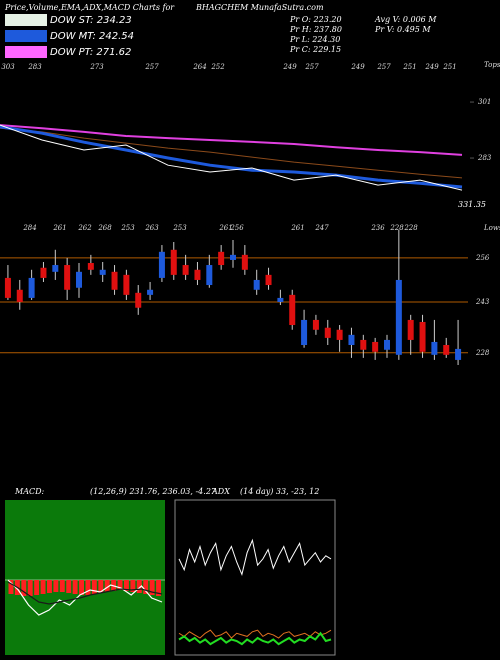 The width and height of the screenshot is (500, 660). Describe the element at coordinates (377, 228) in the screenshot. I see `top-label: 236` at that location.